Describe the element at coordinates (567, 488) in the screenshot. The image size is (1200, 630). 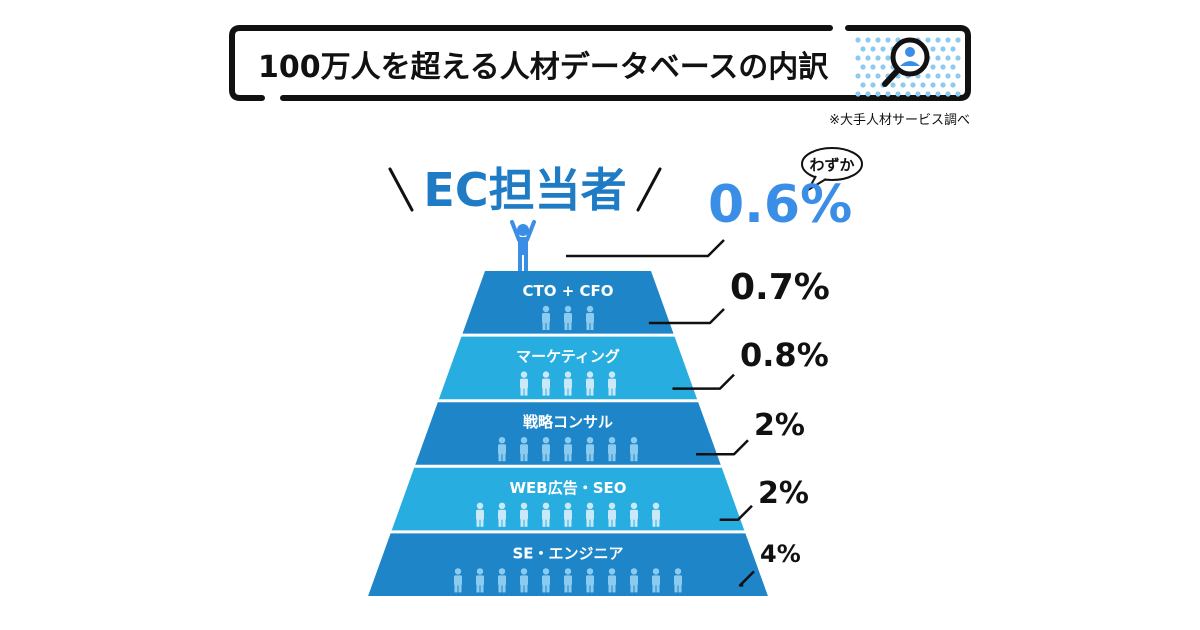
I see `tier-label: WEB広告・SEO` at that location.